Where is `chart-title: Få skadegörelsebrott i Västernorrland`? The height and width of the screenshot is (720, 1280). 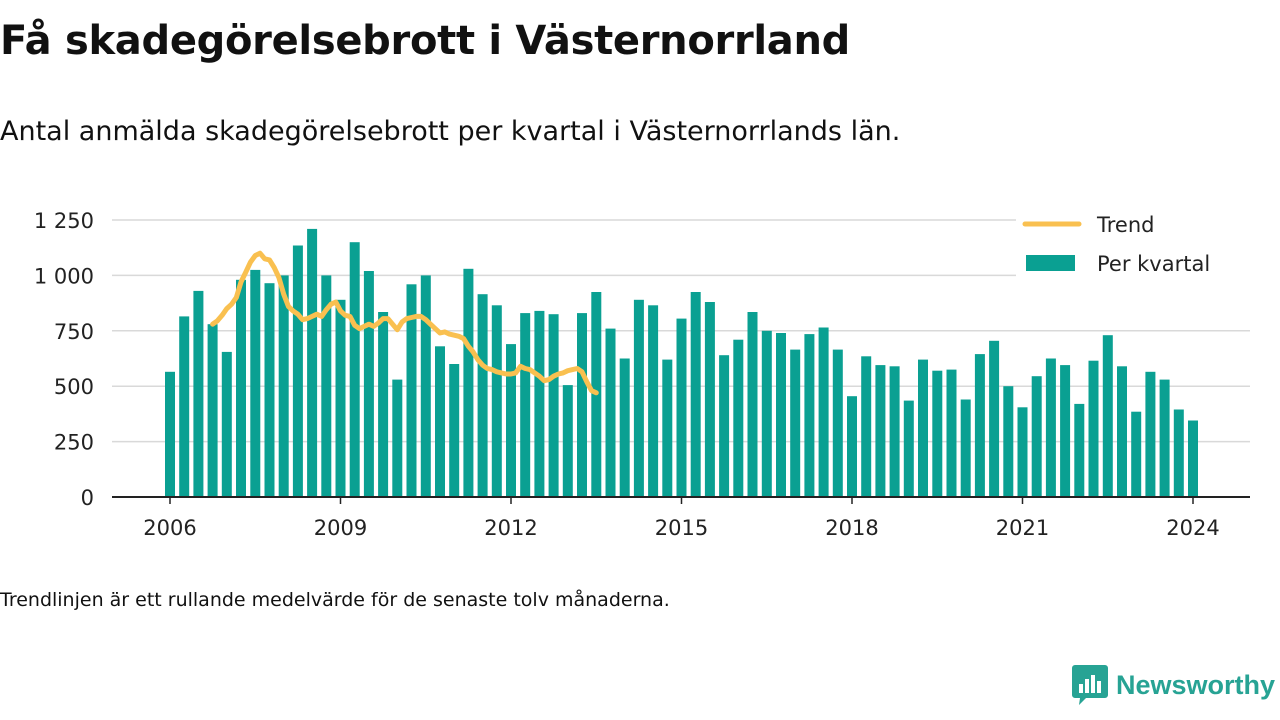 chart-title: Få skadegörelsebrott i Västernorrland is located at coordinates (425, 41).